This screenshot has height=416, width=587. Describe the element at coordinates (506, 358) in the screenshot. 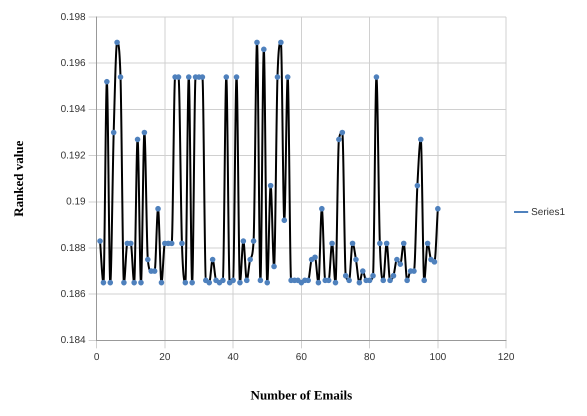

I see `x-tick-label: 120` at that location.